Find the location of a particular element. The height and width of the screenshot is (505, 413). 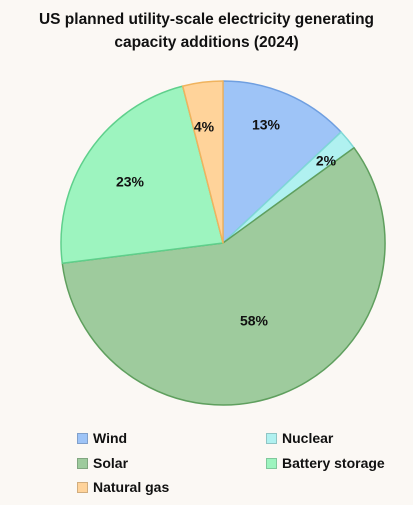

chart-title-line-2: capacity additions (2024) is located at coordinates (206, 42).